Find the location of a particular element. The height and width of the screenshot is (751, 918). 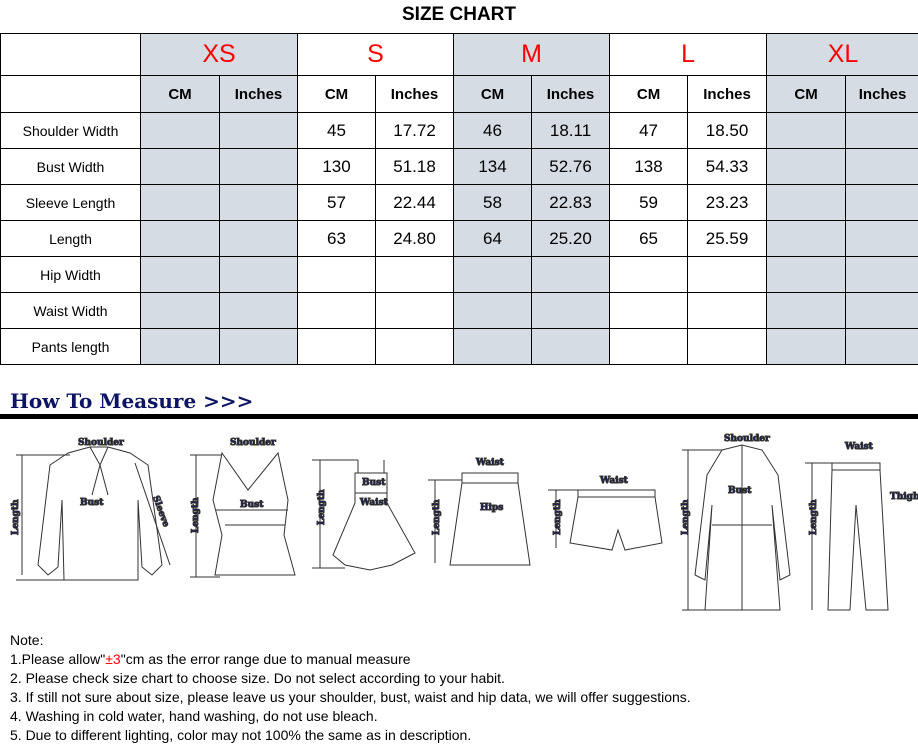

table-cell: 59 is located at coordinates (649, 202).